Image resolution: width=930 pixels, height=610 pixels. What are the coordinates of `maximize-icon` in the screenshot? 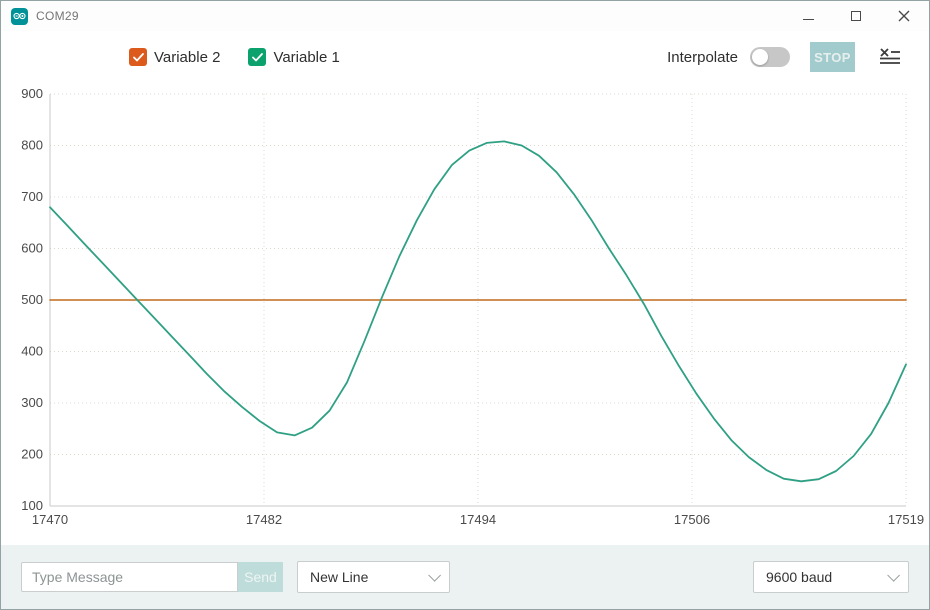 It's located at (856, 16).